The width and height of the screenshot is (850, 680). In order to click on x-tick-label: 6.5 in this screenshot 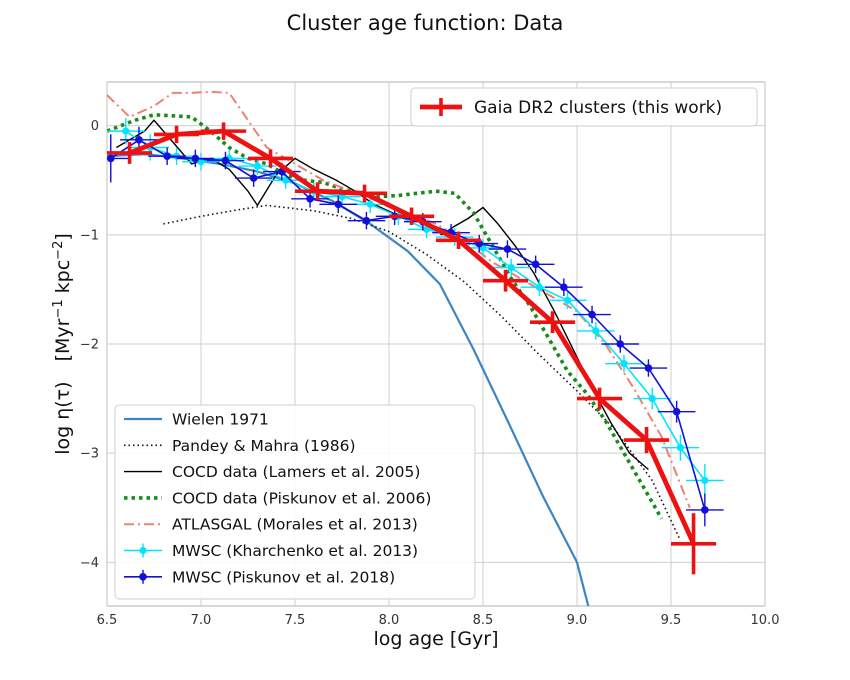, I will do `click(107, 620)`.